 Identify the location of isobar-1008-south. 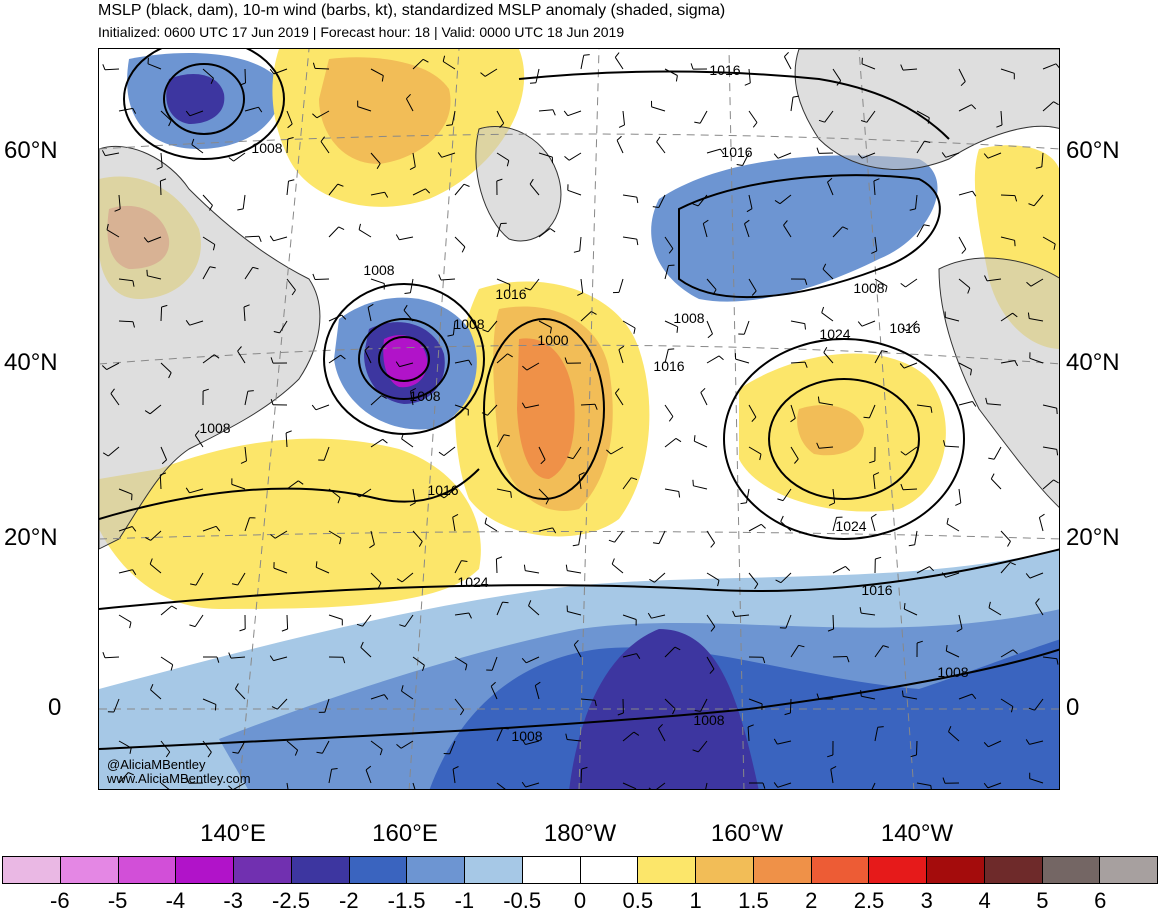
(579, 699).